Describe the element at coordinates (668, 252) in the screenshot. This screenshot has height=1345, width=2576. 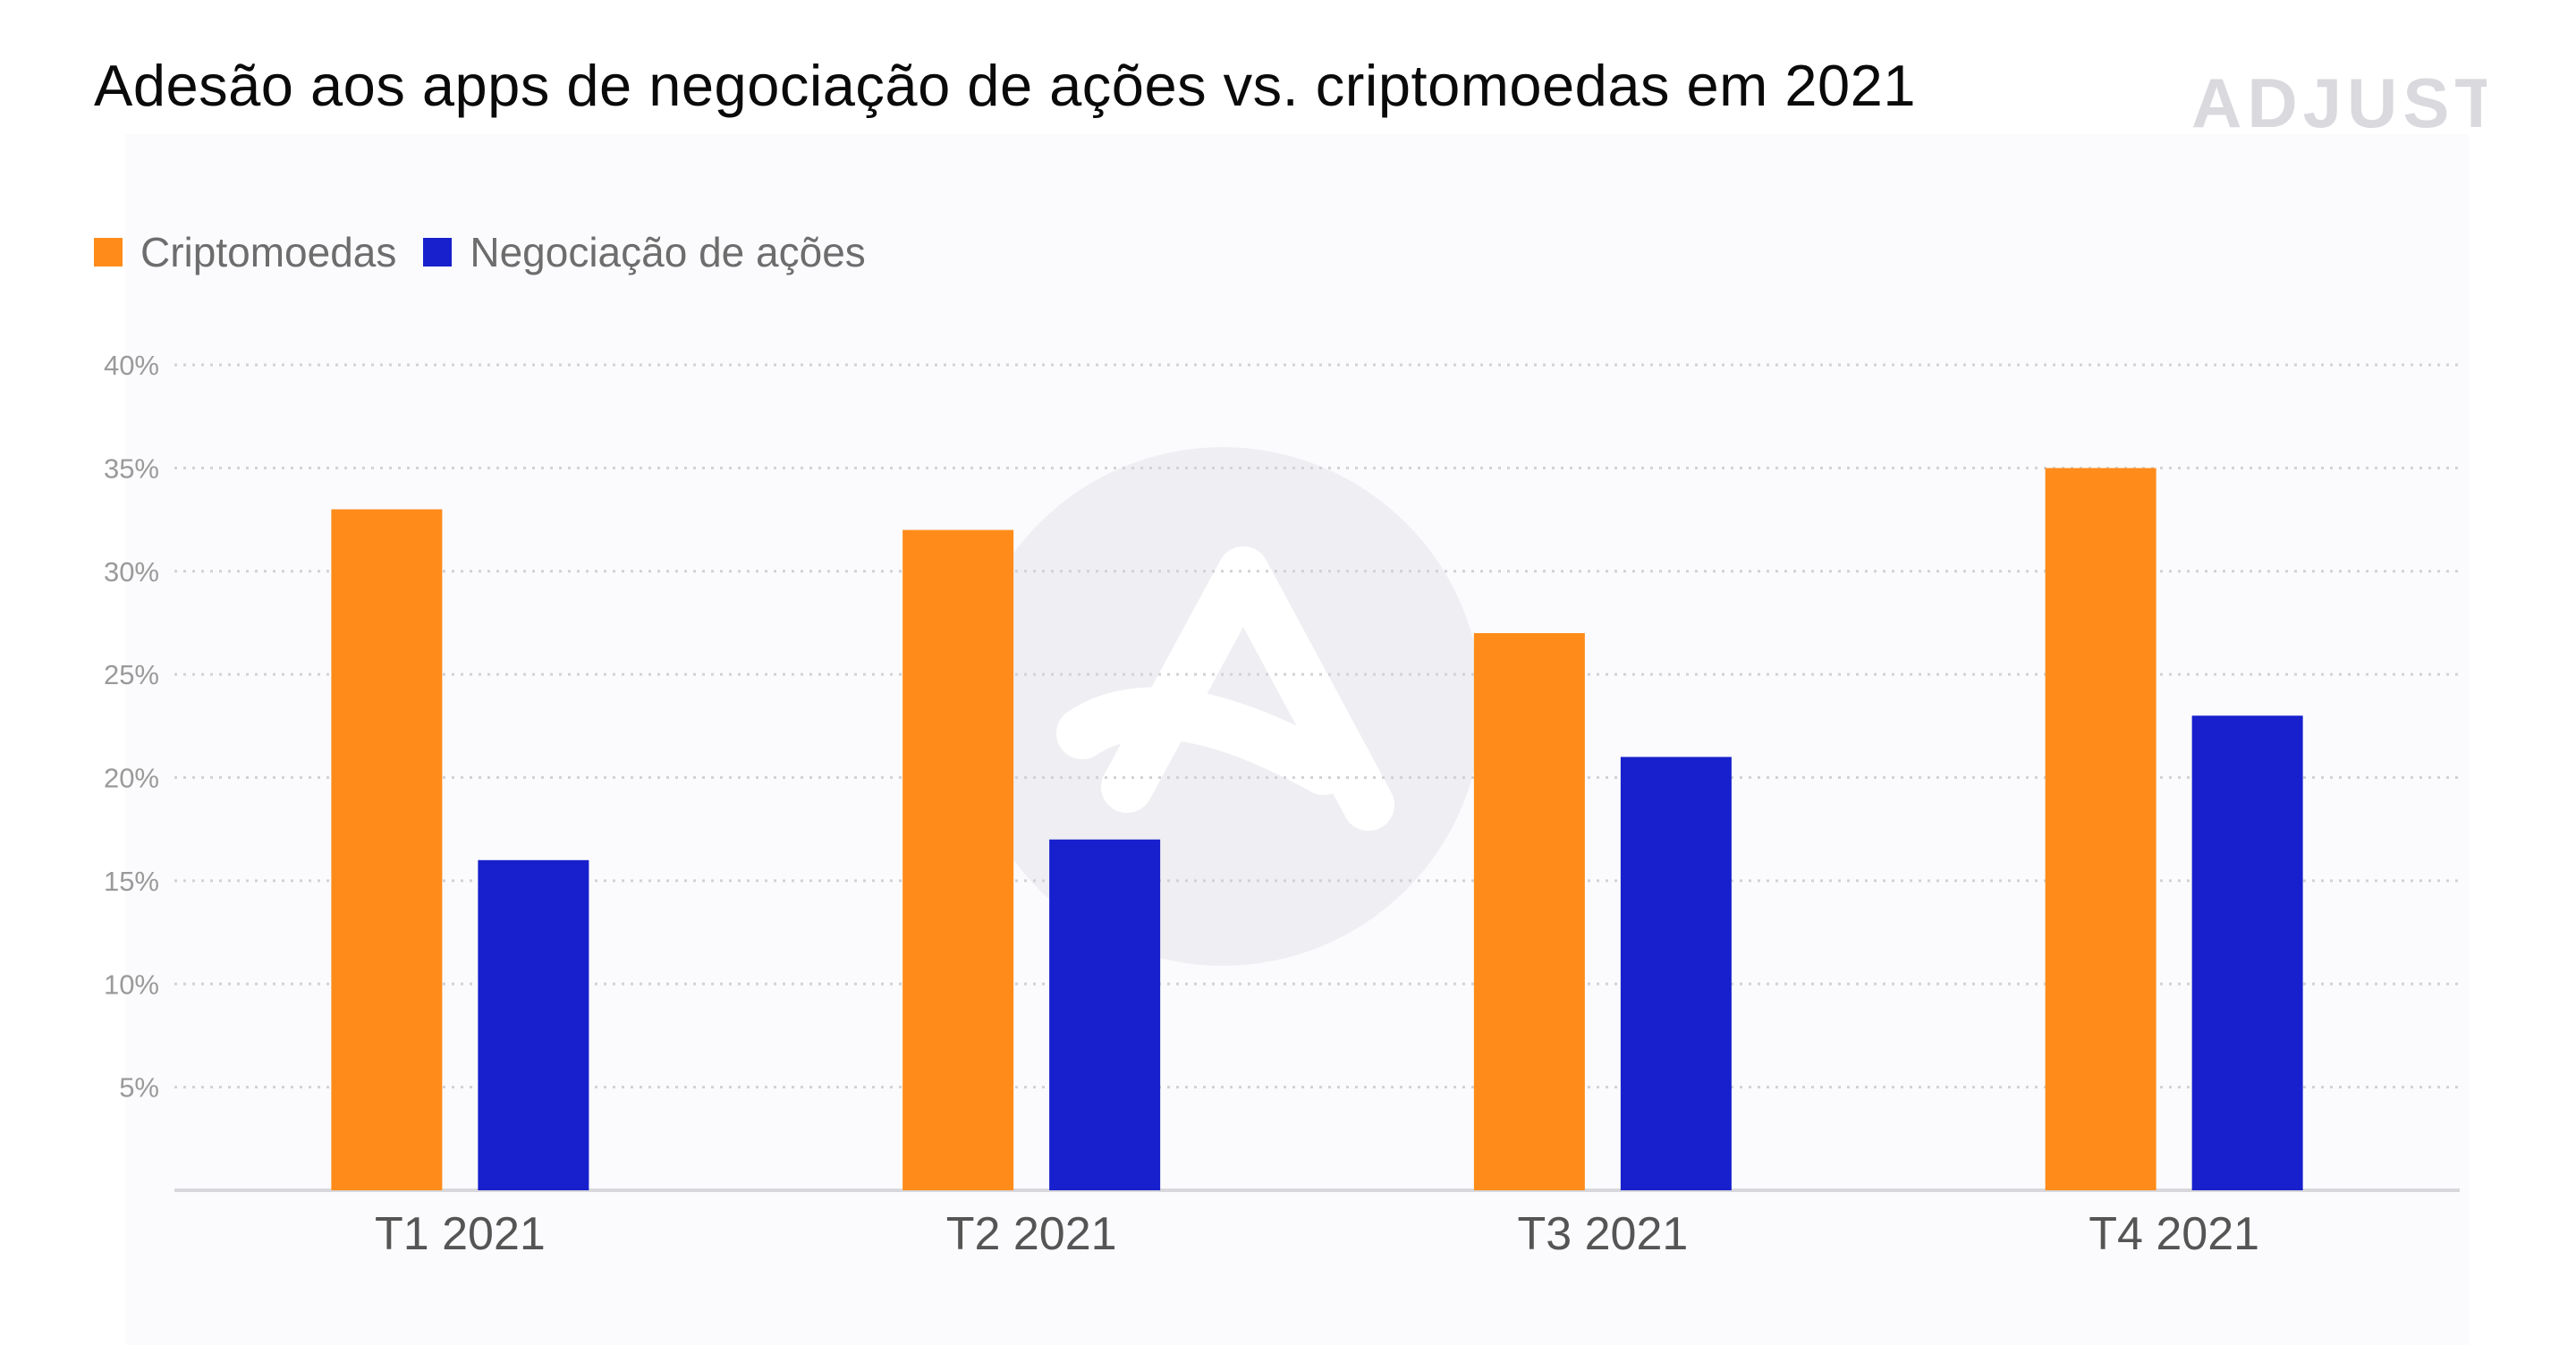
I see `legend-label-negociacao-de-acoes: Negociação de ações` at that location.